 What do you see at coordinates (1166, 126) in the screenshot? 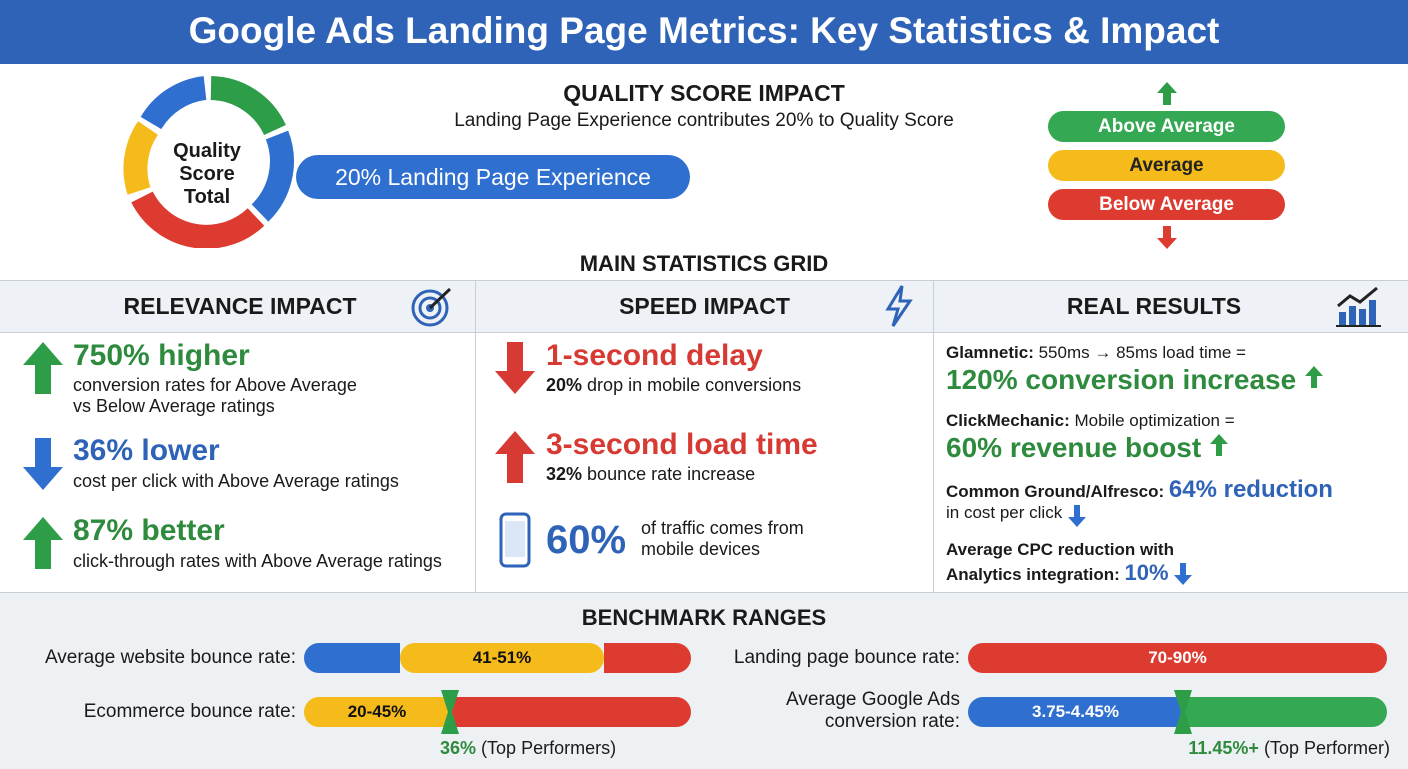
I see `rating-pill: Above Average` at bounding box center [1166, 126].